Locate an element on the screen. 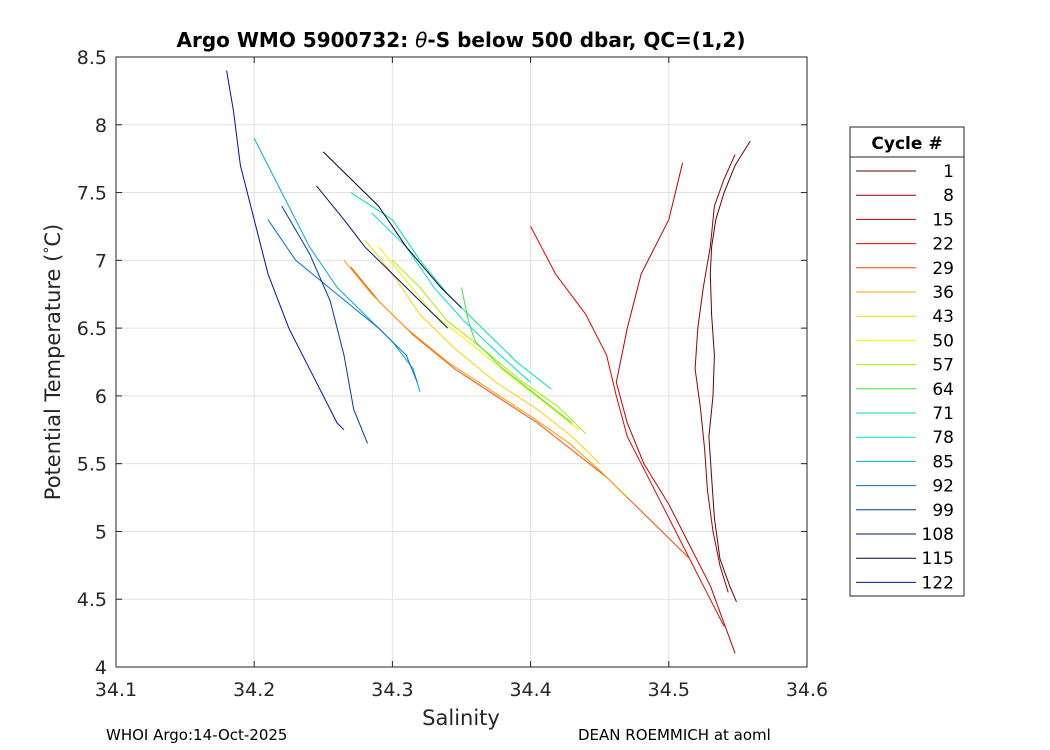 The height and width of the screenshot is (750, 1050). y-tick-label: 7.5 is located at coordinates (92, 194).